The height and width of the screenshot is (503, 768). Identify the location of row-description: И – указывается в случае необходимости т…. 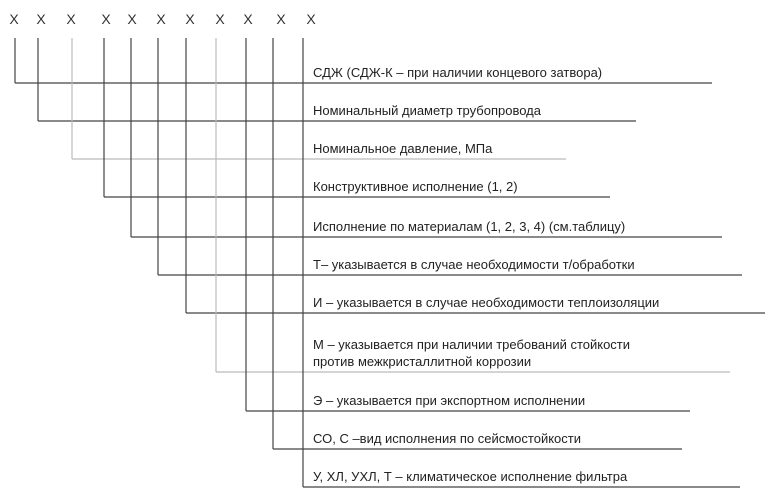
(486, 302).